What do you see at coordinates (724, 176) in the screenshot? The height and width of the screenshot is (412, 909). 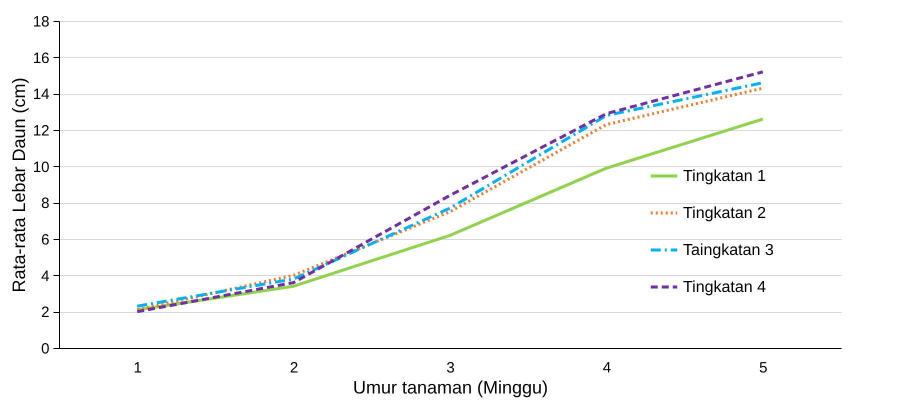 I see `legend-label: Tingkatan 1` at bounding box center [724, 176].